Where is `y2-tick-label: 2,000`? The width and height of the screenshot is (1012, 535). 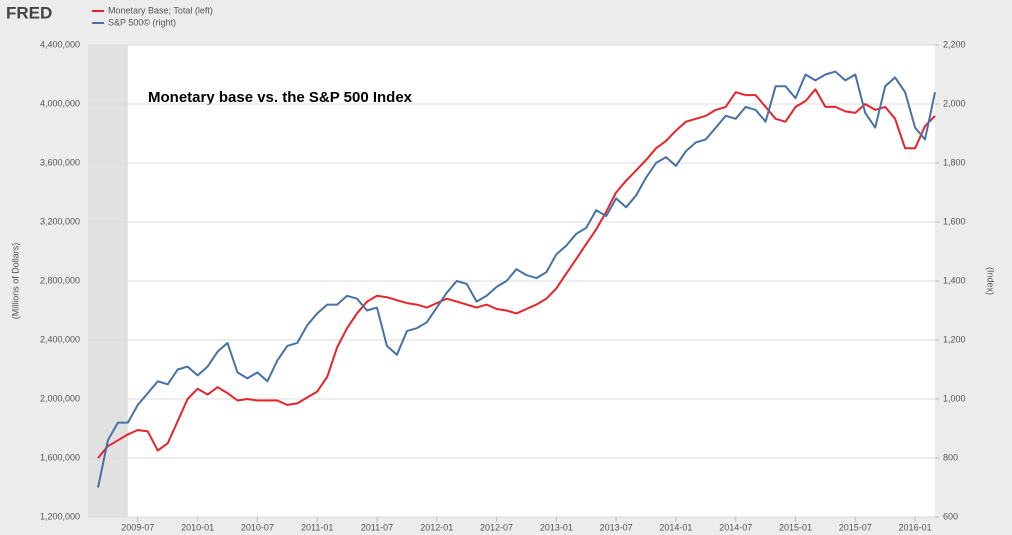 y2-tick-label: 2,000 is located at coordinates (954, 103).